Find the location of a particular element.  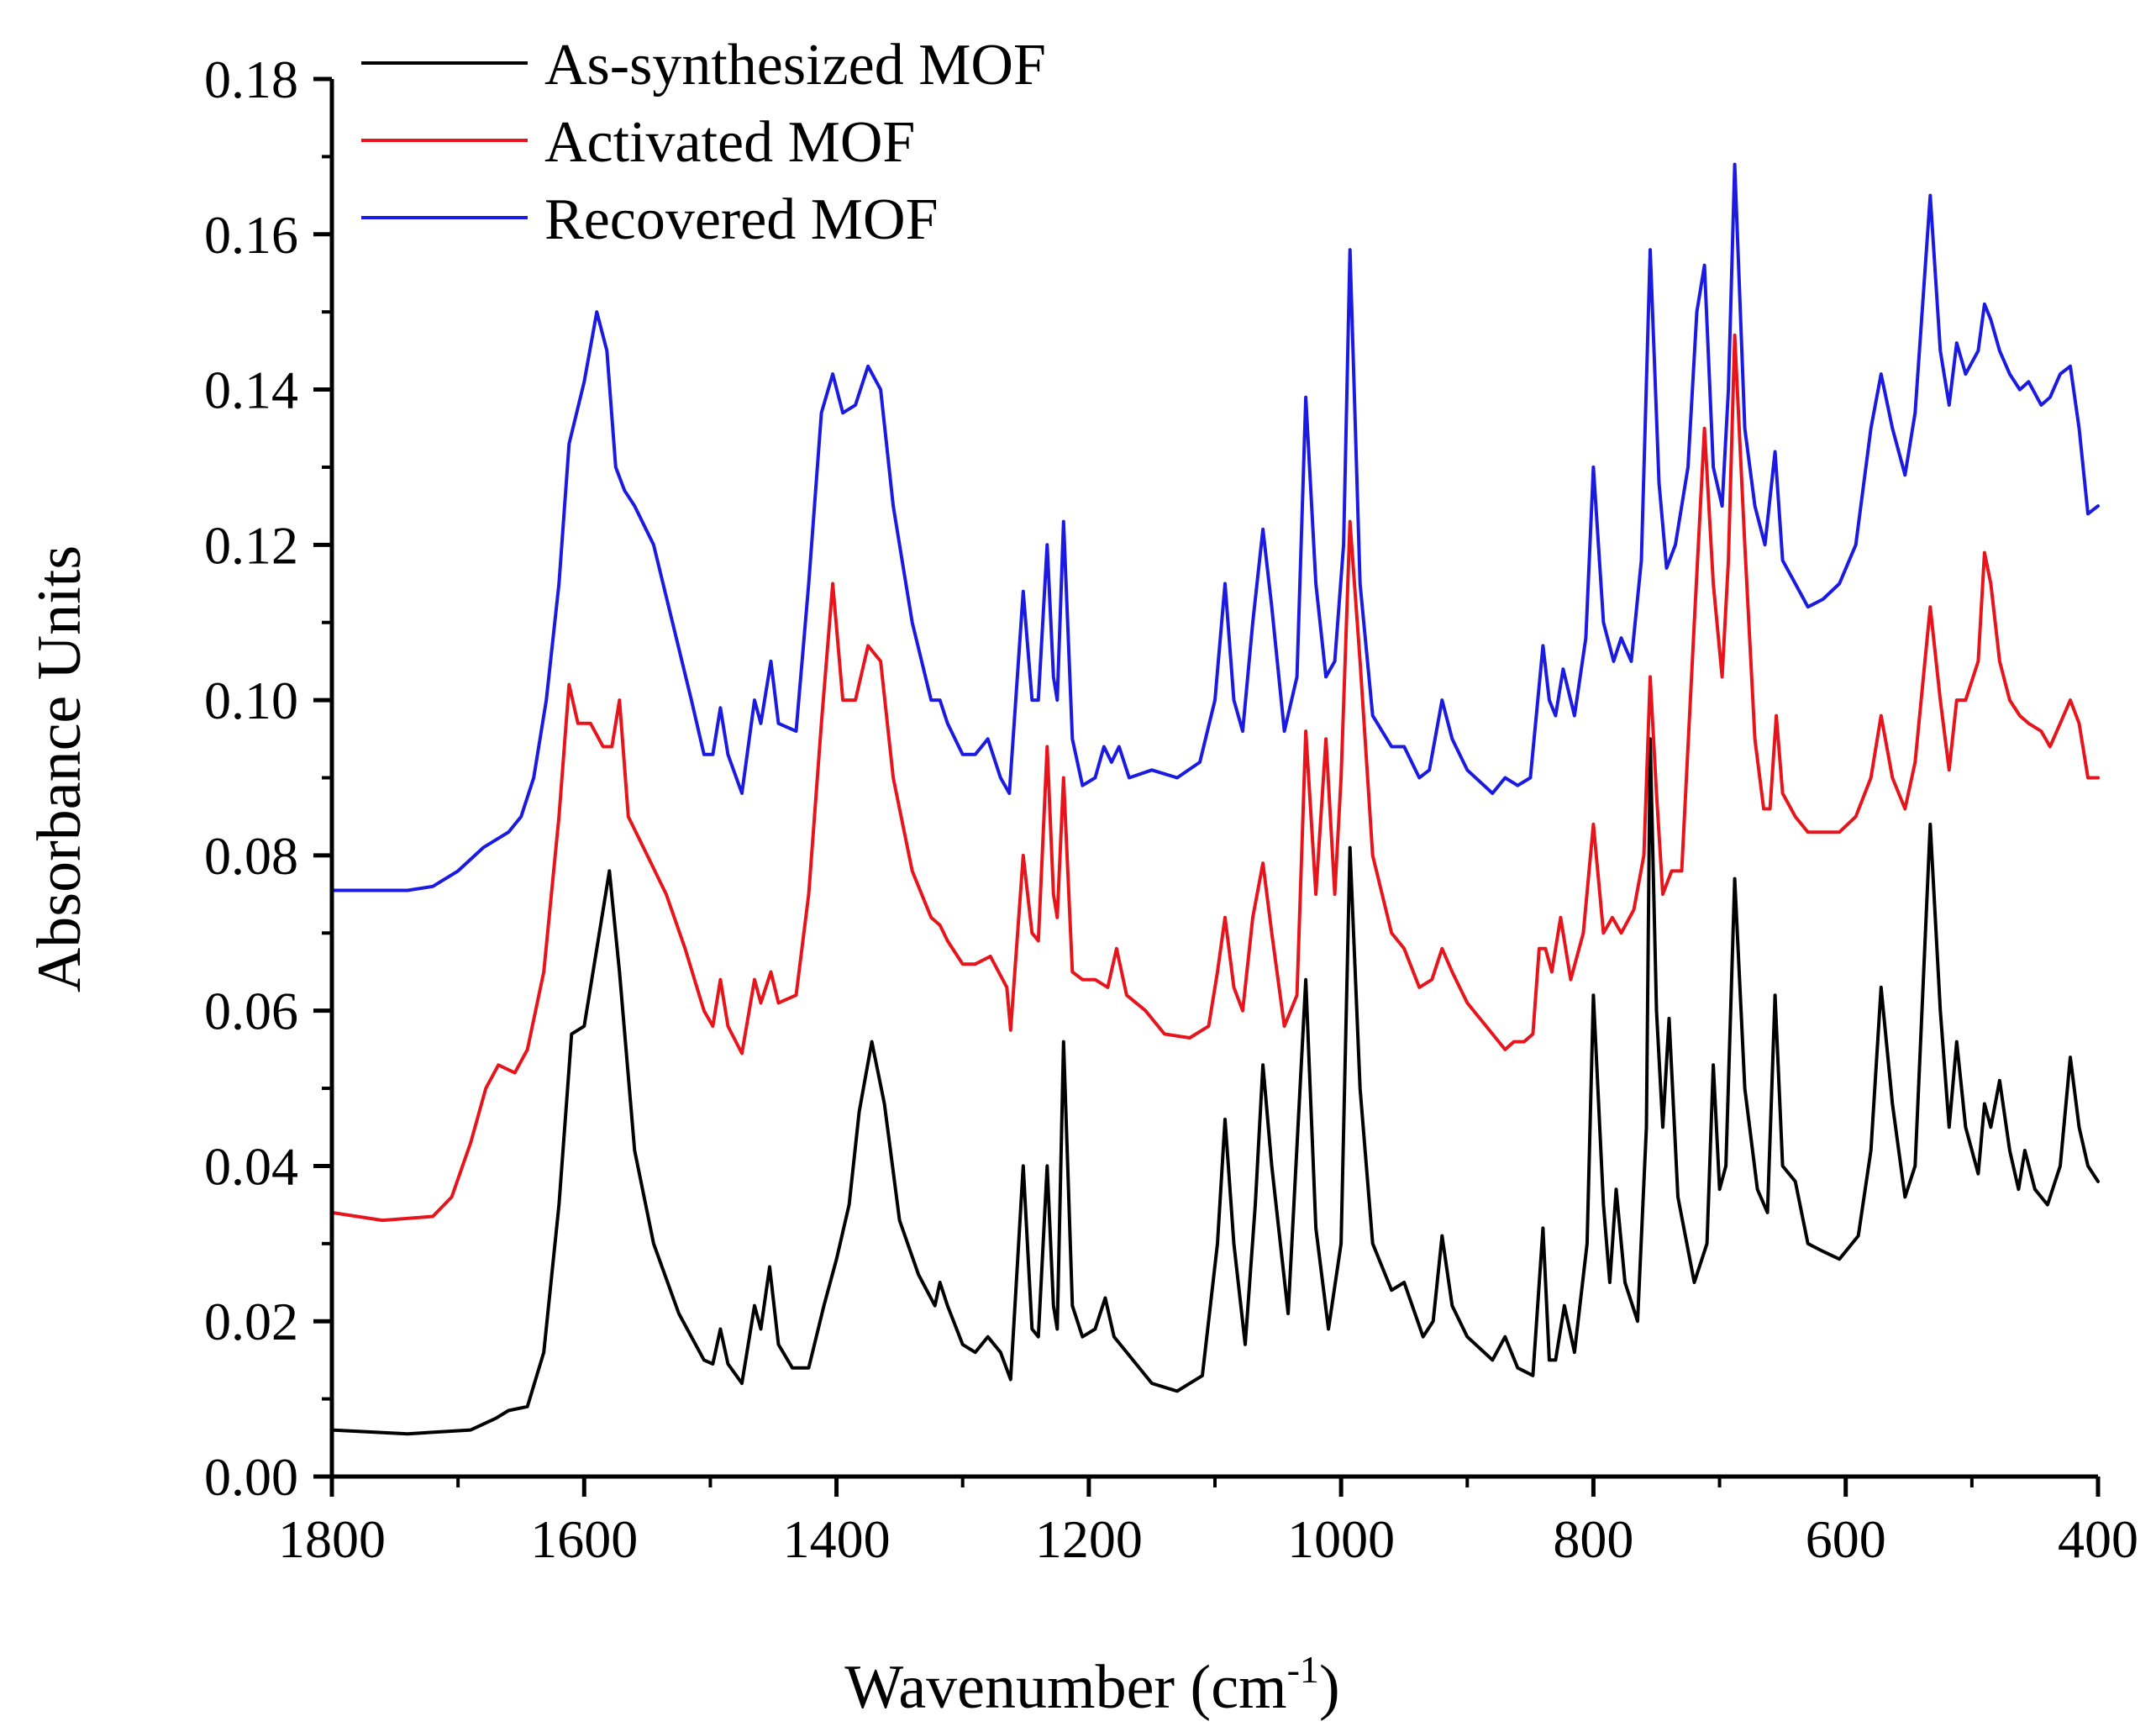

x-tick-label: 1600 is located at coordinates (584, 1539).